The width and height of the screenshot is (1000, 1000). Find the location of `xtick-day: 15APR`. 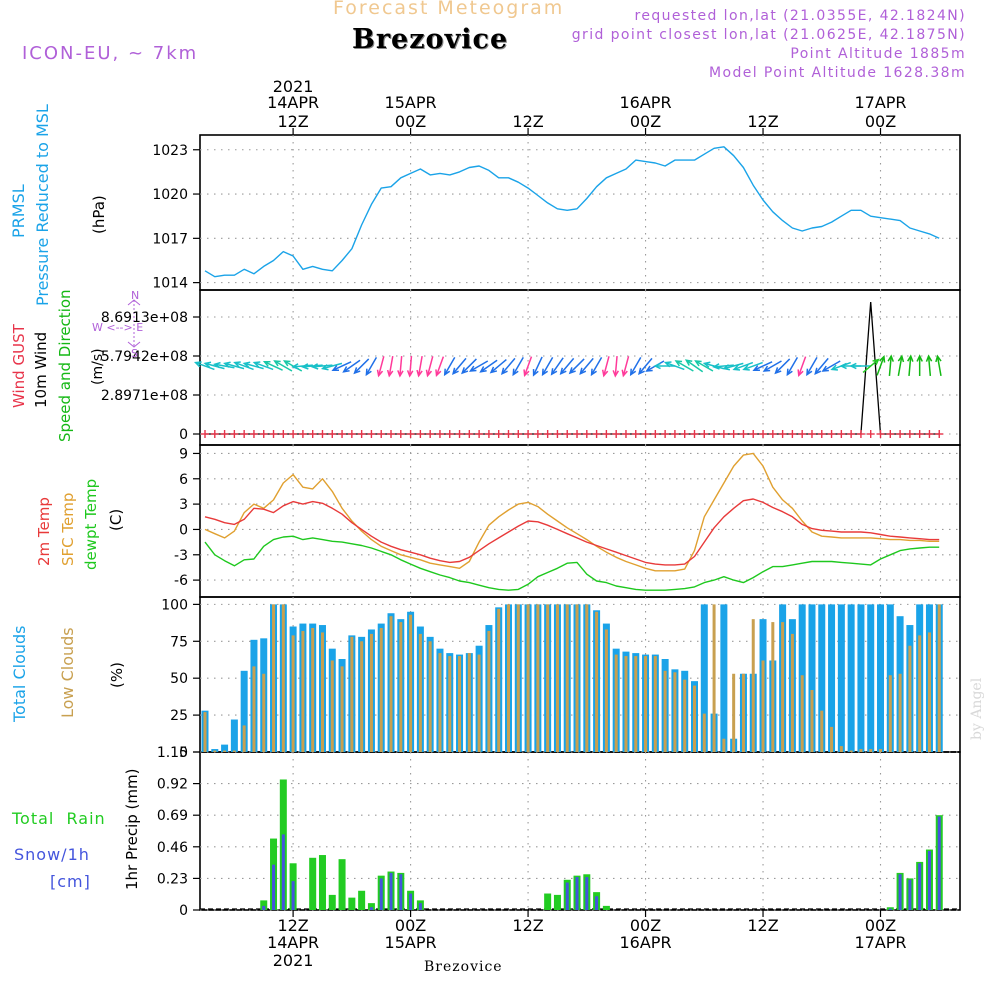

xtick-day: 15APR is located at coordinates (411, 102).